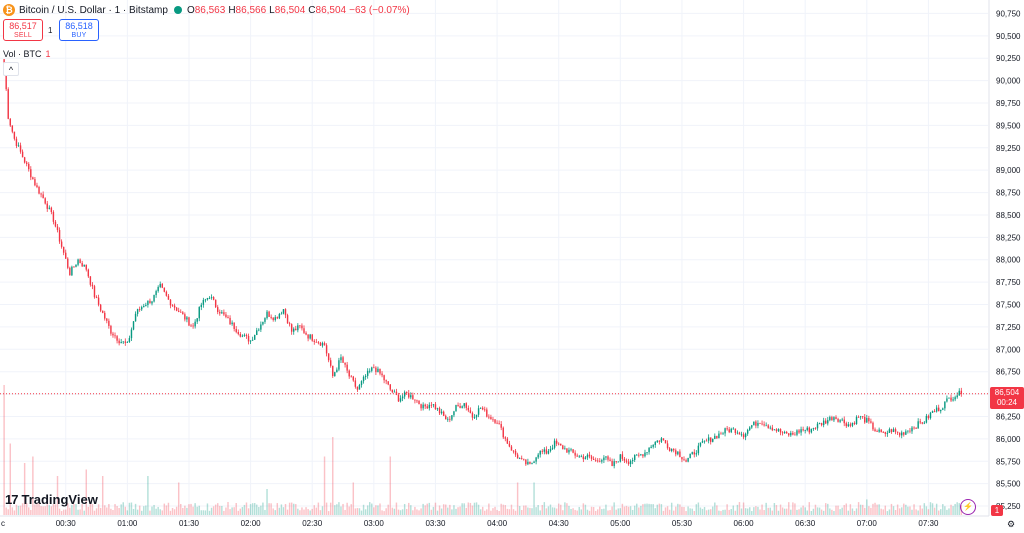 The height and width of the screenshot is (533, 1024). Describe the element at coordinates (93, 10) in the screenshot. I see `symbol-title: Bitcoin / U.S. Dollar · 1 · Bitstamp` at that location.